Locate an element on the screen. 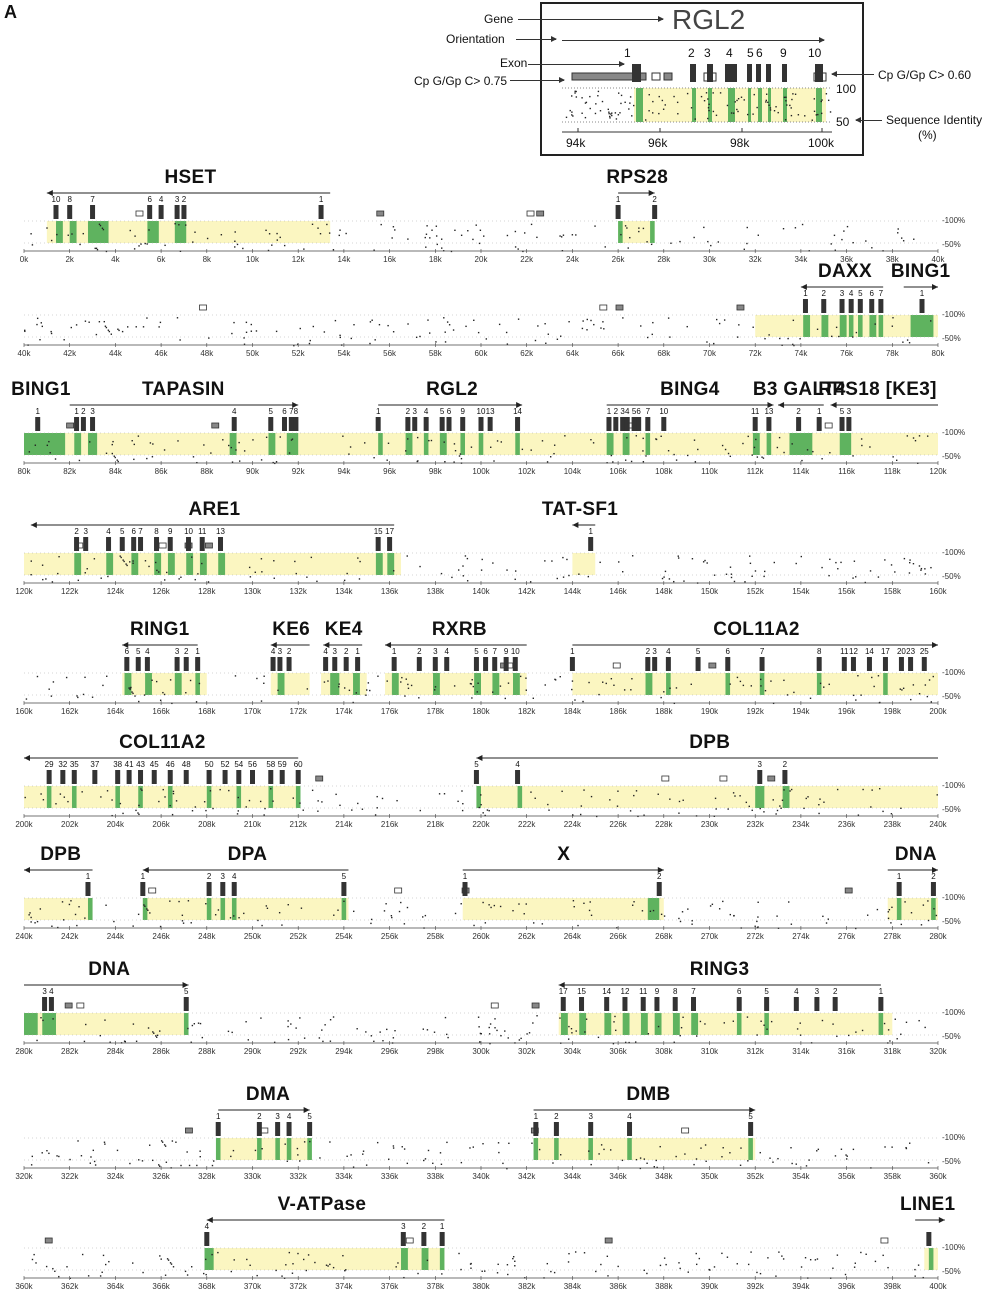  gene-name: DNA is located at coordinates (915, 854).